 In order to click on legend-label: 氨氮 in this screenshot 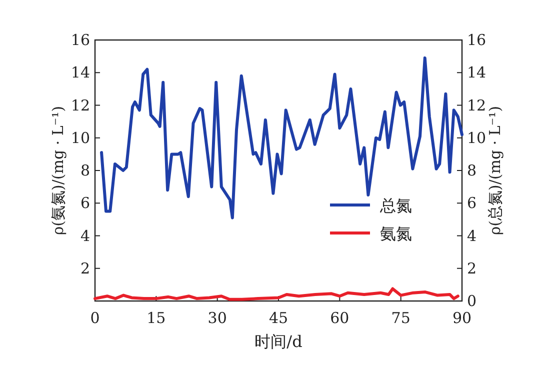, I will do `click(396, 233)`.